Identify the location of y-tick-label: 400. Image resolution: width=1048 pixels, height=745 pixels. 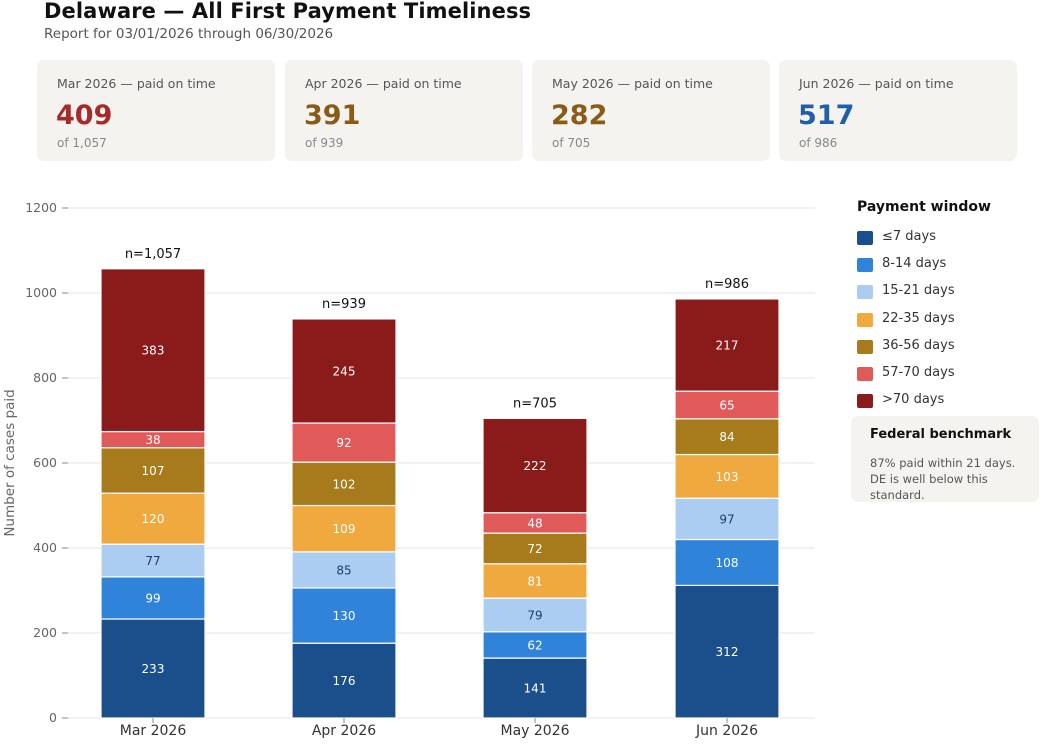
(45, 547).